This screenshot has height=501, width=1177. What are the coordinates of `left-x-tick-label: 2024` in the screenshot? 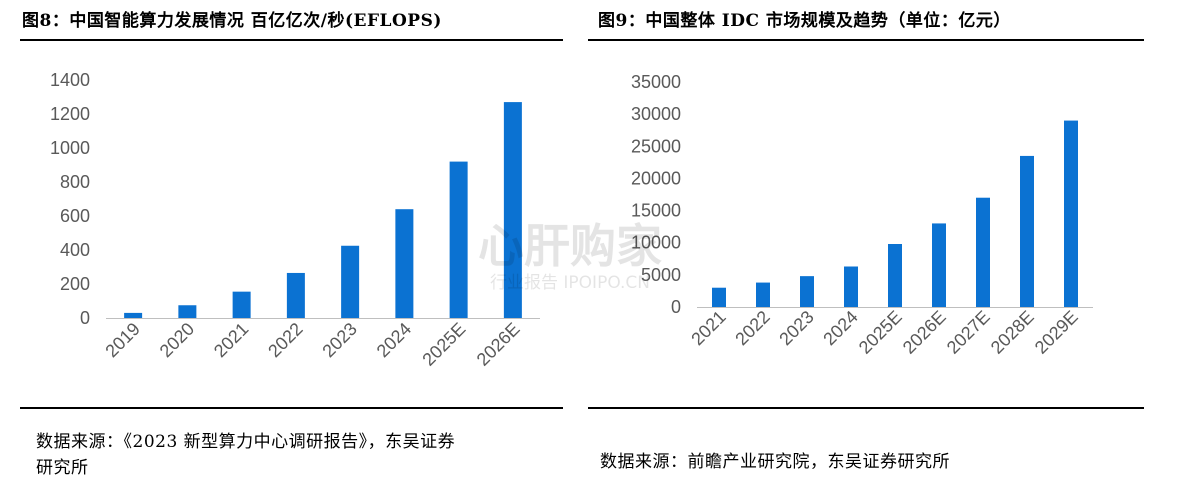 It's located at (394, 340).